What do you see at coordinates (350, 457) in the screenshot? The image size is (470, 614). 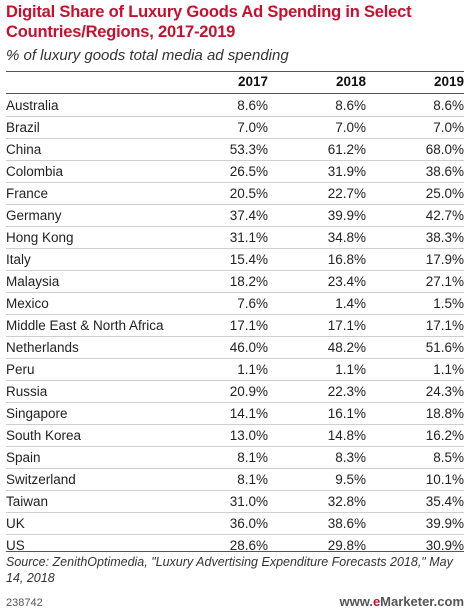 I see `value-cell-2018: 8.3%` at bounding box center [350, 457].